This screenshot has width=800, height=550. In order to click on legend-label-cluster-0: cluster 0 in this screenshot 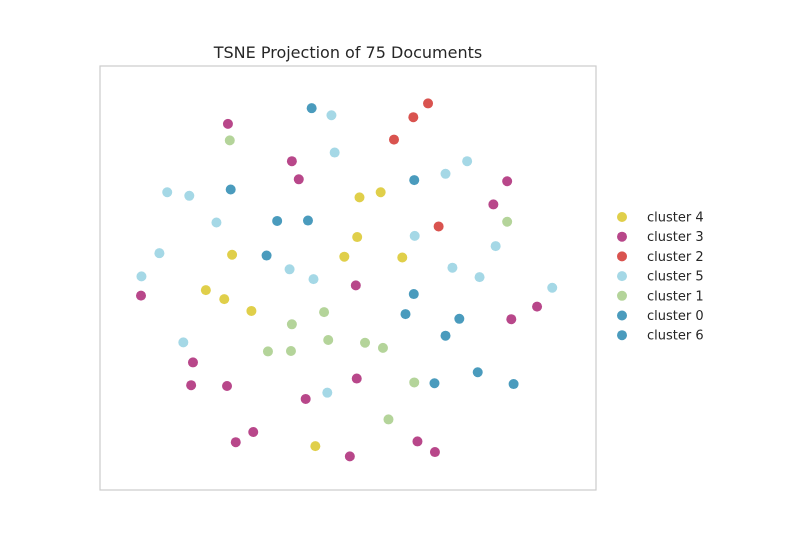, I will do `click(675, 316)`.